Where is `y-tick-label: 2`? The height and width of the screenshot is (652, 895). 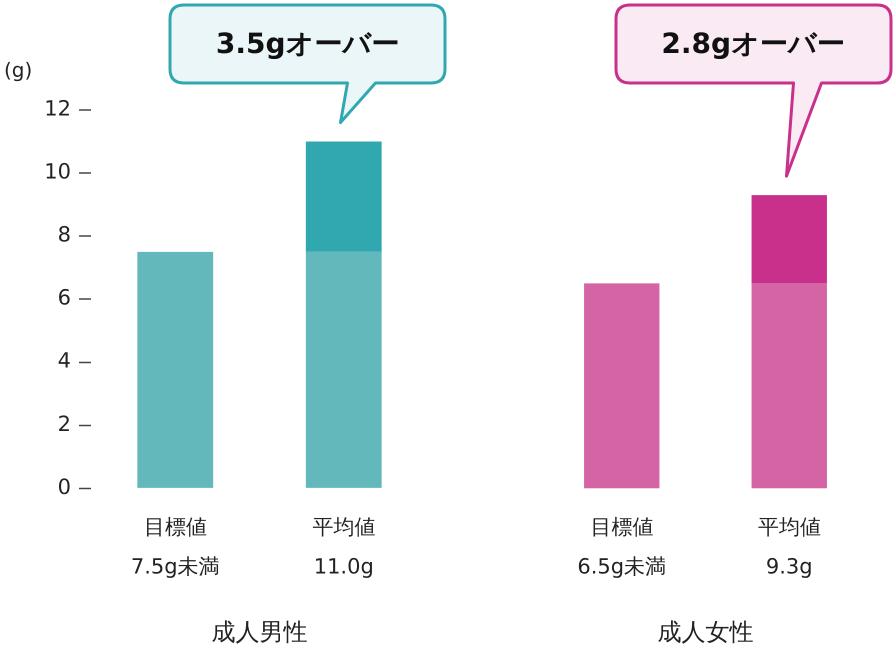 y-tick-label: 2 is located at coordinates (64, 424).